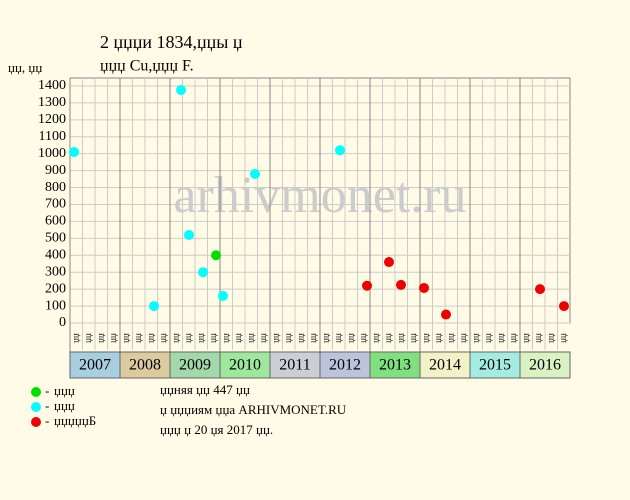  I want to click on x-tick-label: 2010, so click(245, 365).